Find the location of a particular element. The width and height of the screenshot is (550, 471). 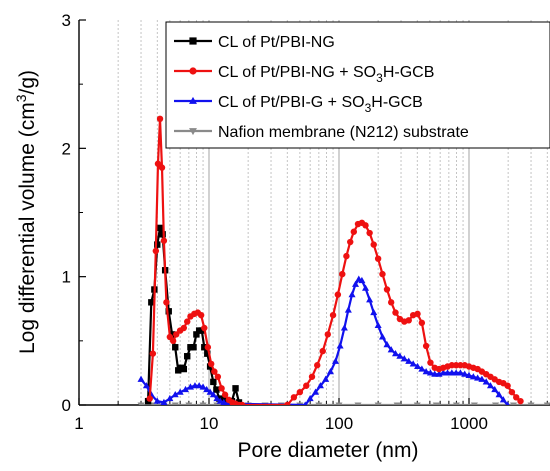

legend-label: Nafion membrane (N212) substrate is located at coordinates (343, 132).